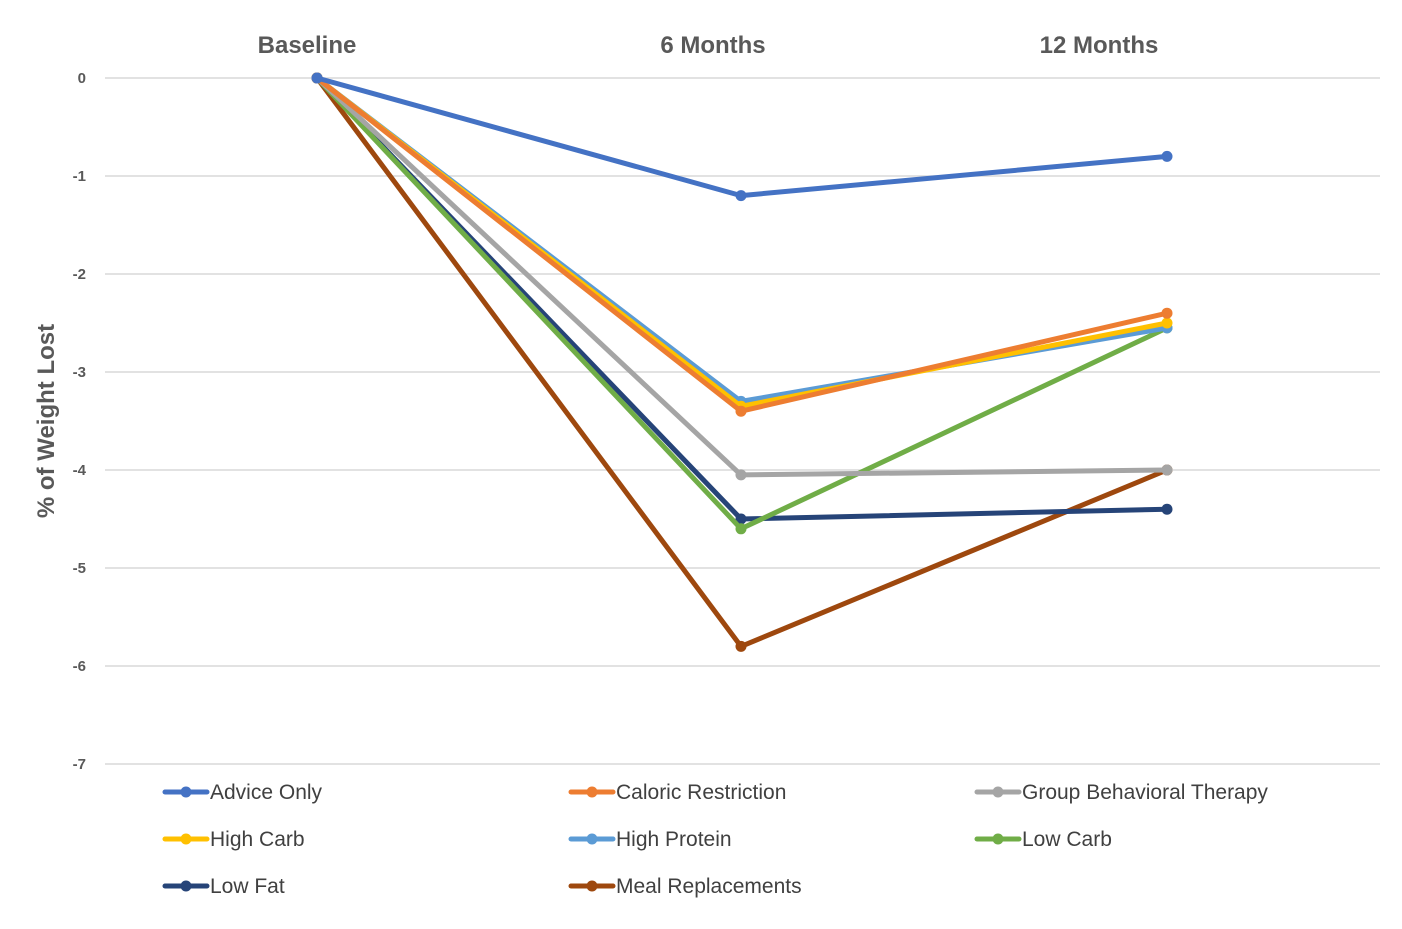 The height and width of the screenshot is (929, 1402). What do you see at coordinates (1067, 839) in the screenshot?
I see `legend-label: Low Carb` at bounding box center [1067, 839].